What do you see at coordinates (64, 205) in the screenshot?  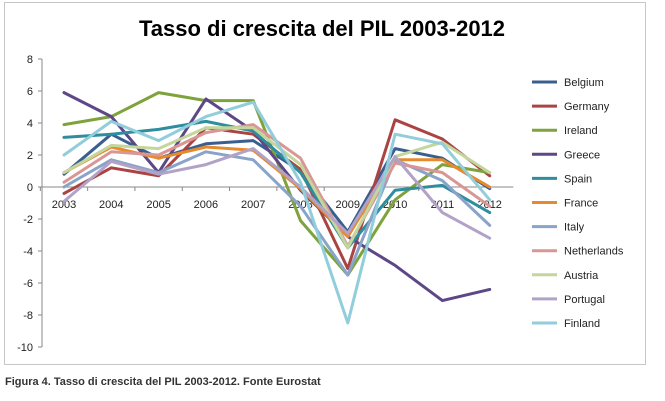 I see `x-tick-label: 2003` at bounding box center [64, 205].